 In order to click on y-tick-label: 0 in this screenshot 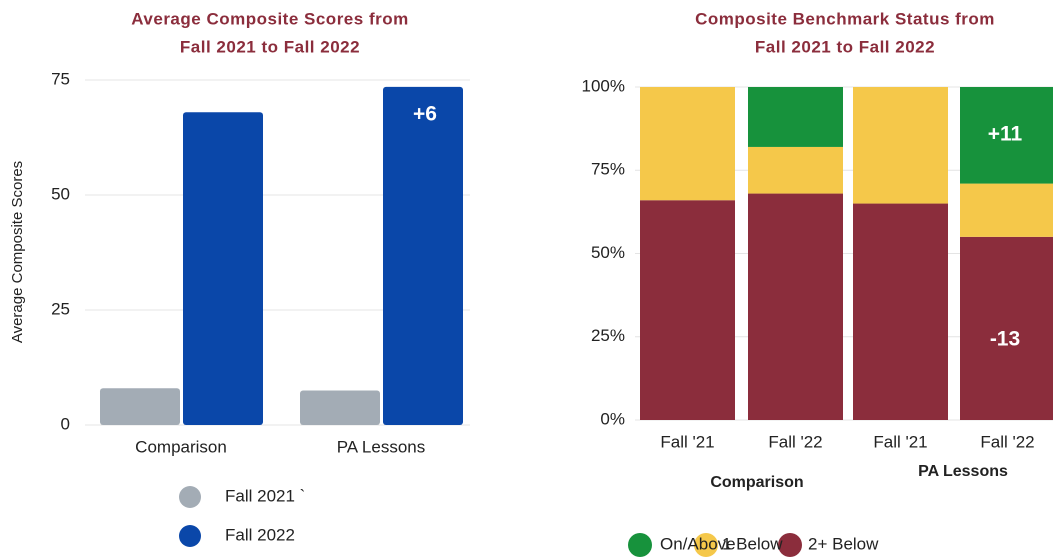, I will do `click(65, 423)`.